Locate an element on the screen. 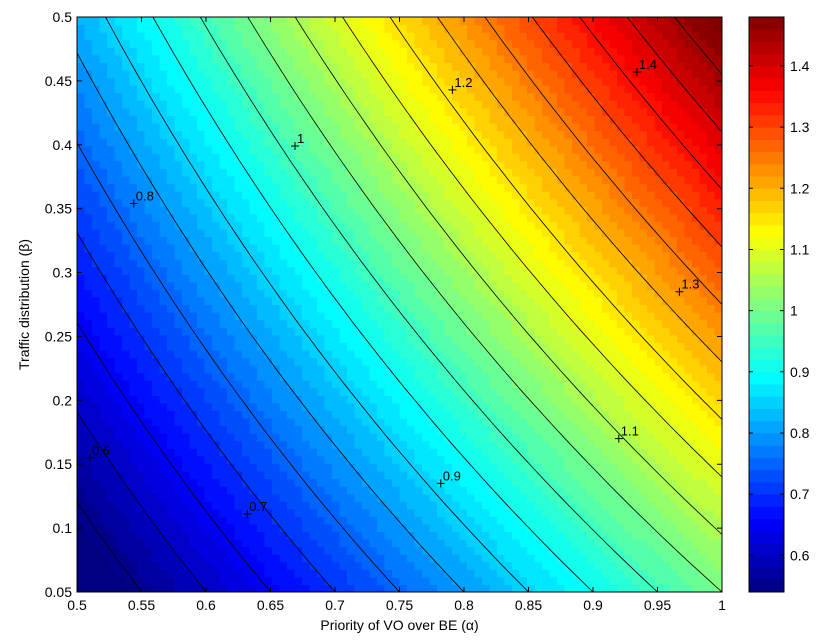 This screenshot has height=644, width=830. colorbar-tick-label: 1.2 is located at coordinates (800, 188).